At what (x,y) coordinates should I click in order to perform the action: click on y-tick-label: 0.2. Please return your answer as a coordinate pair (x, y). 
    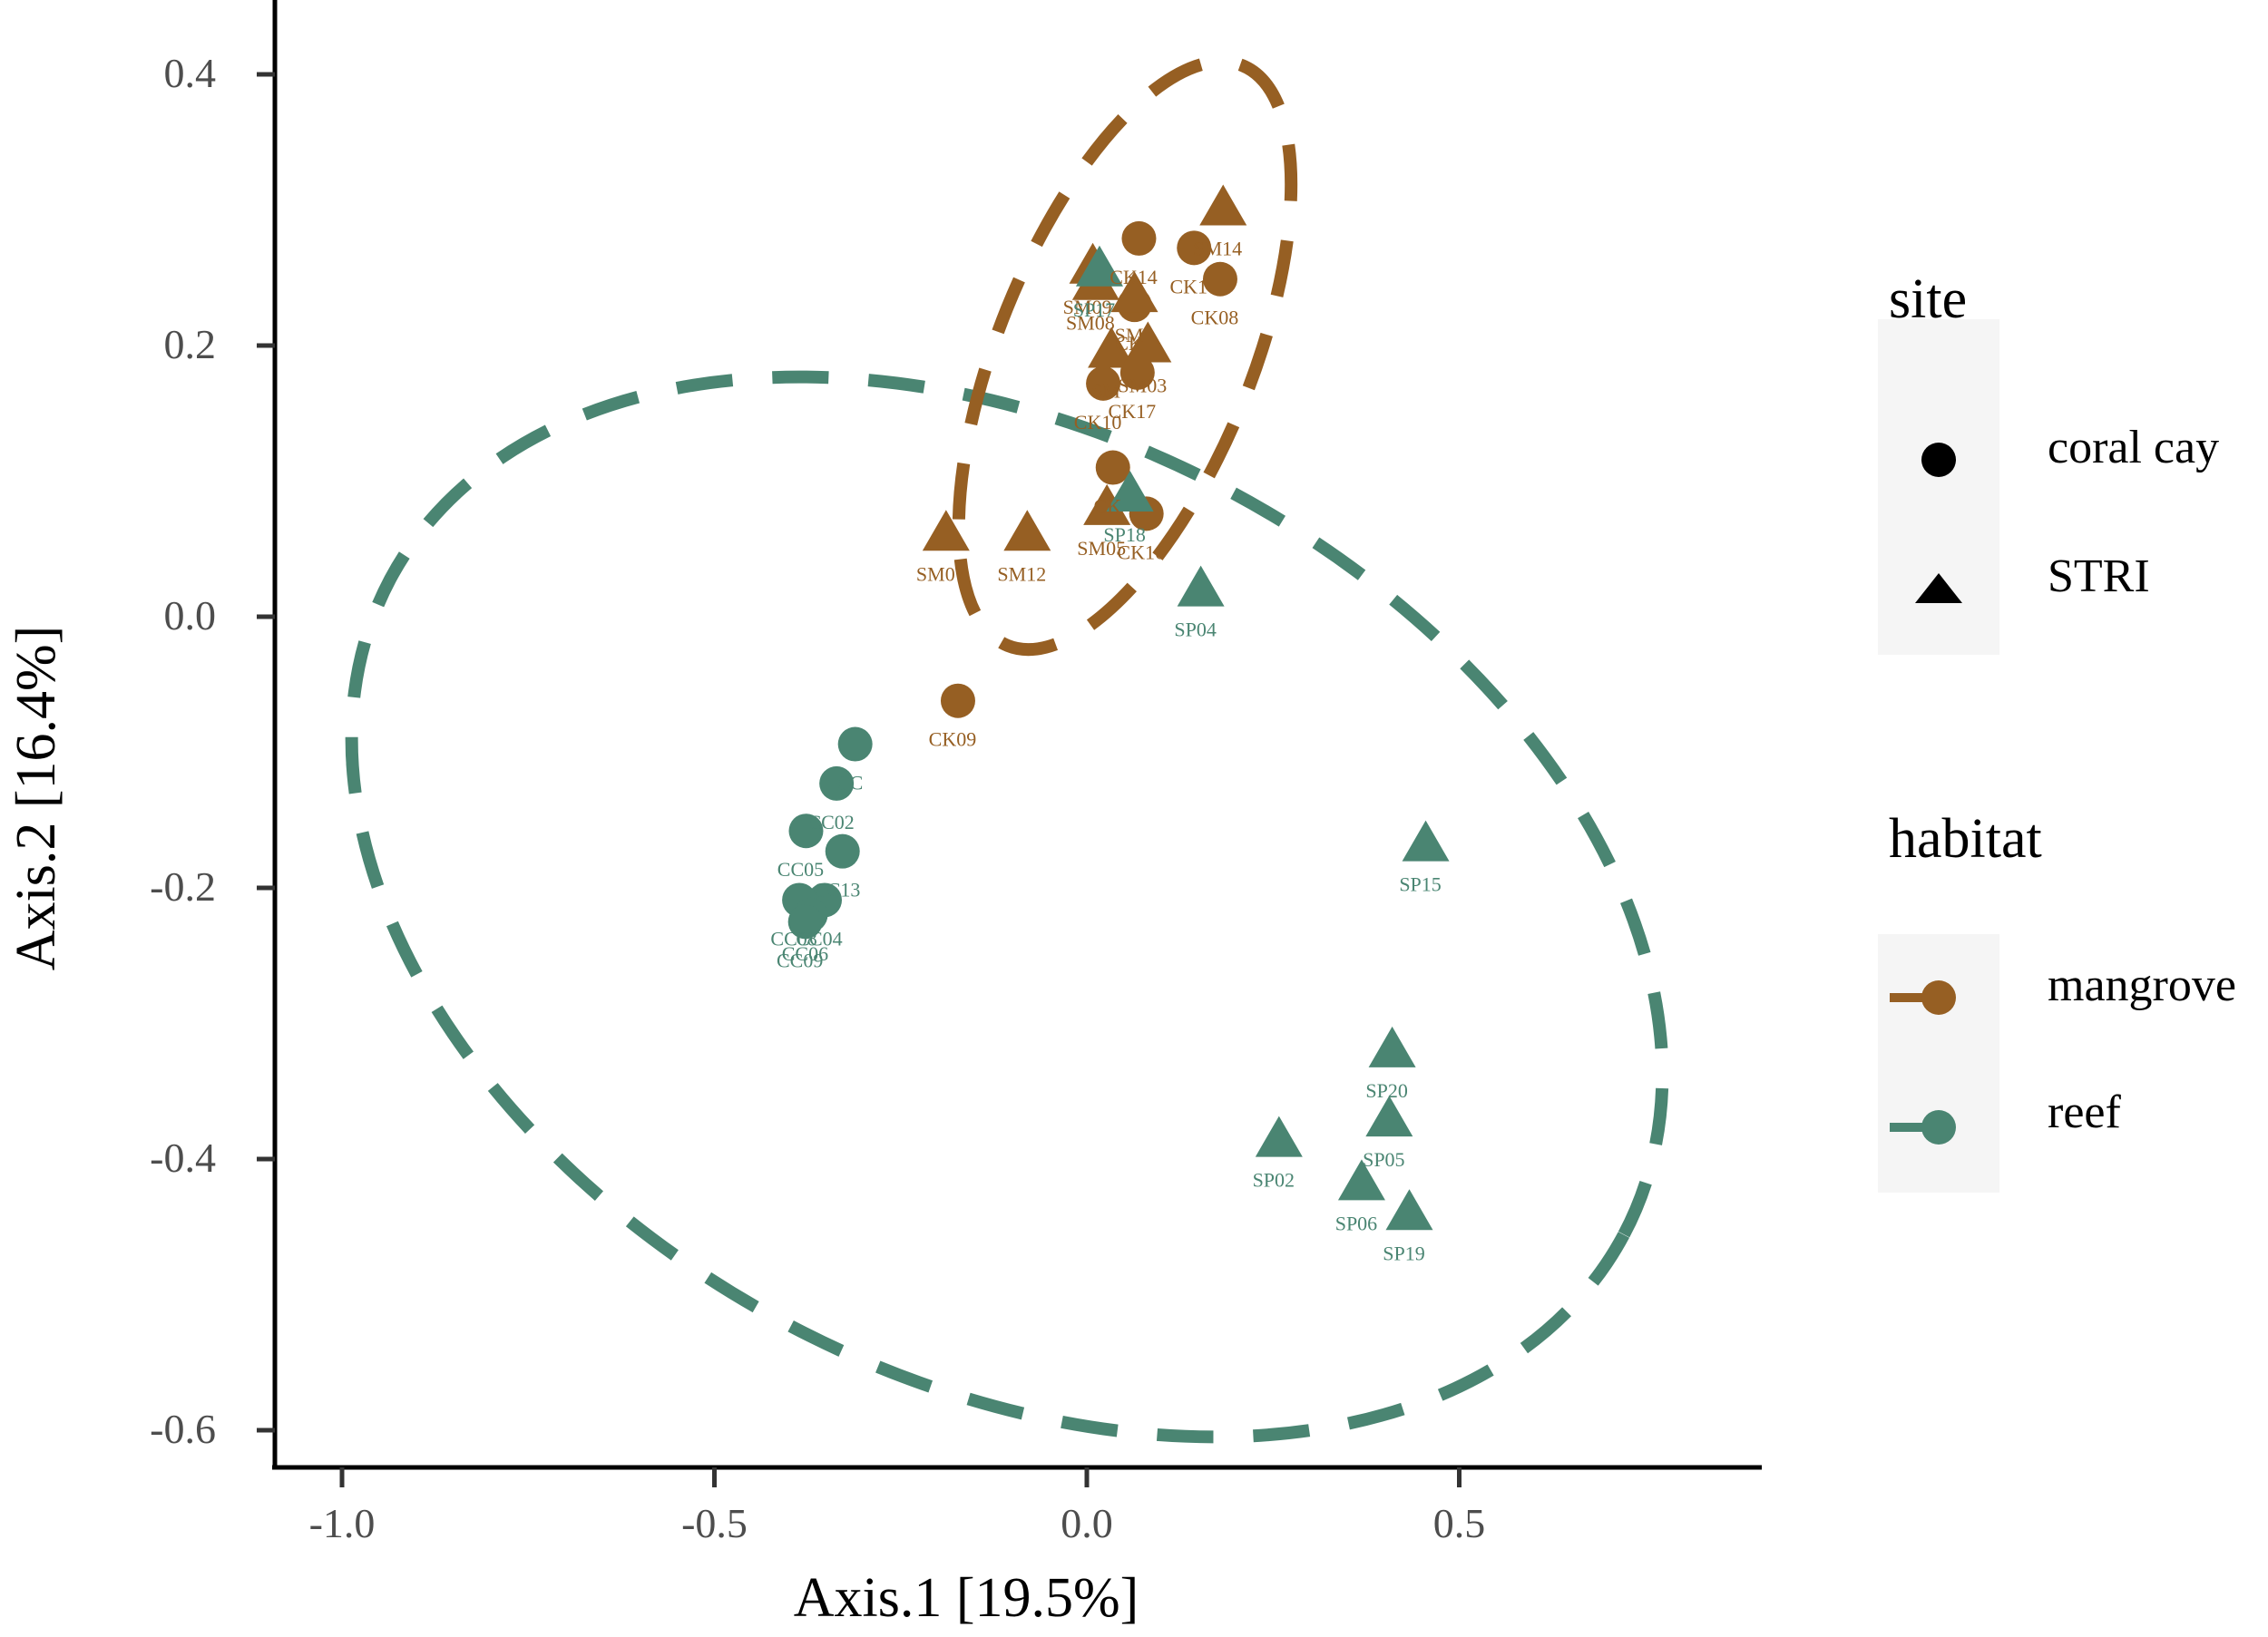
    Looking at the image, I should click on (191, 344).